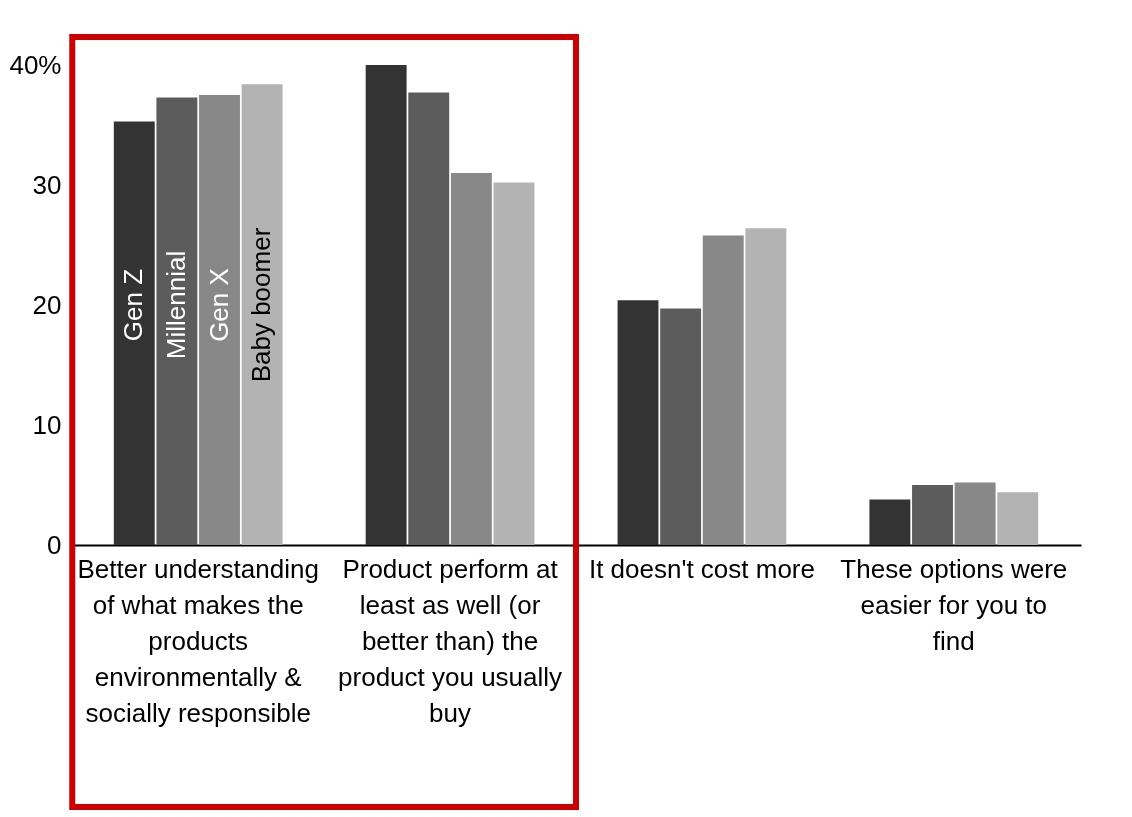 This screenshot has width=1132, height=817. I want to click on series-label: Gen Z, so click(133, 305).